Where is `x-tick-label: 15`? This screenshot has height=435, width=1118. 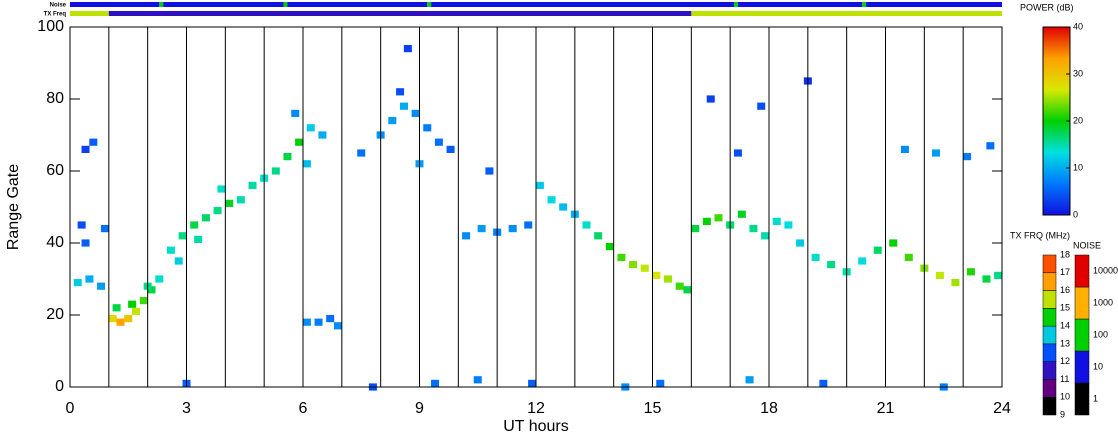
x-tick-label: 15 is located at coordinates (653, 408).